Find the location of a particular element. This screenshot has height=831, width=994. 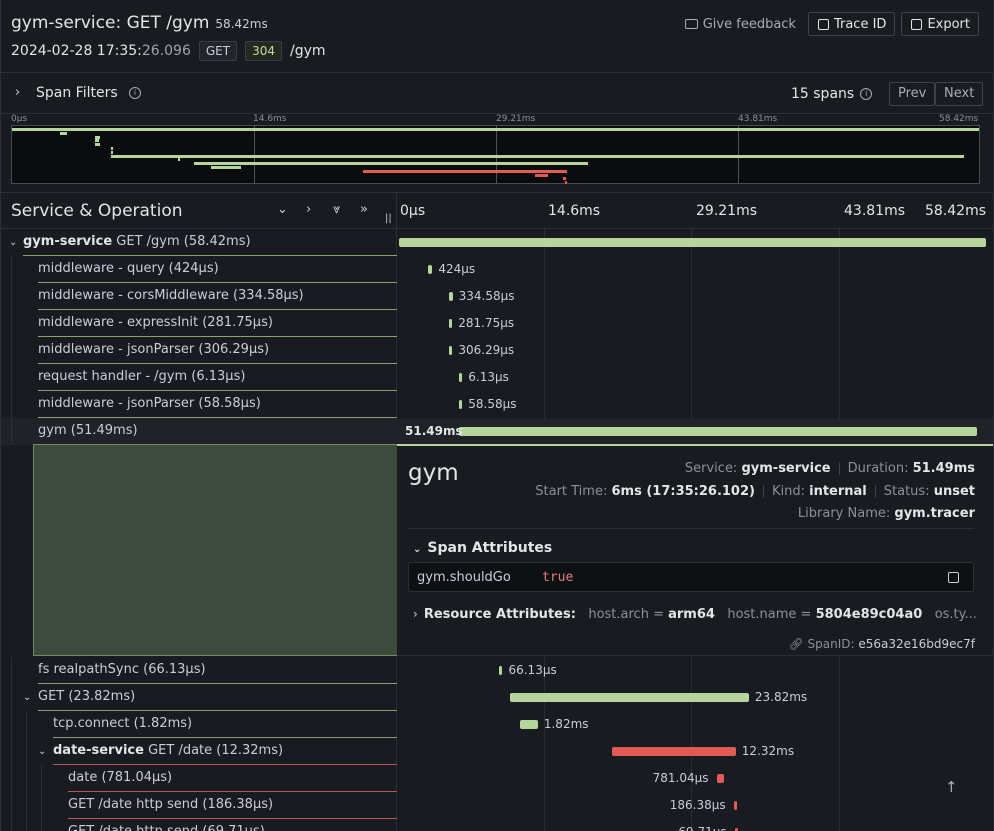

span-name: request handler - /gym (6.13μs) is located at coordinates (217, 377).